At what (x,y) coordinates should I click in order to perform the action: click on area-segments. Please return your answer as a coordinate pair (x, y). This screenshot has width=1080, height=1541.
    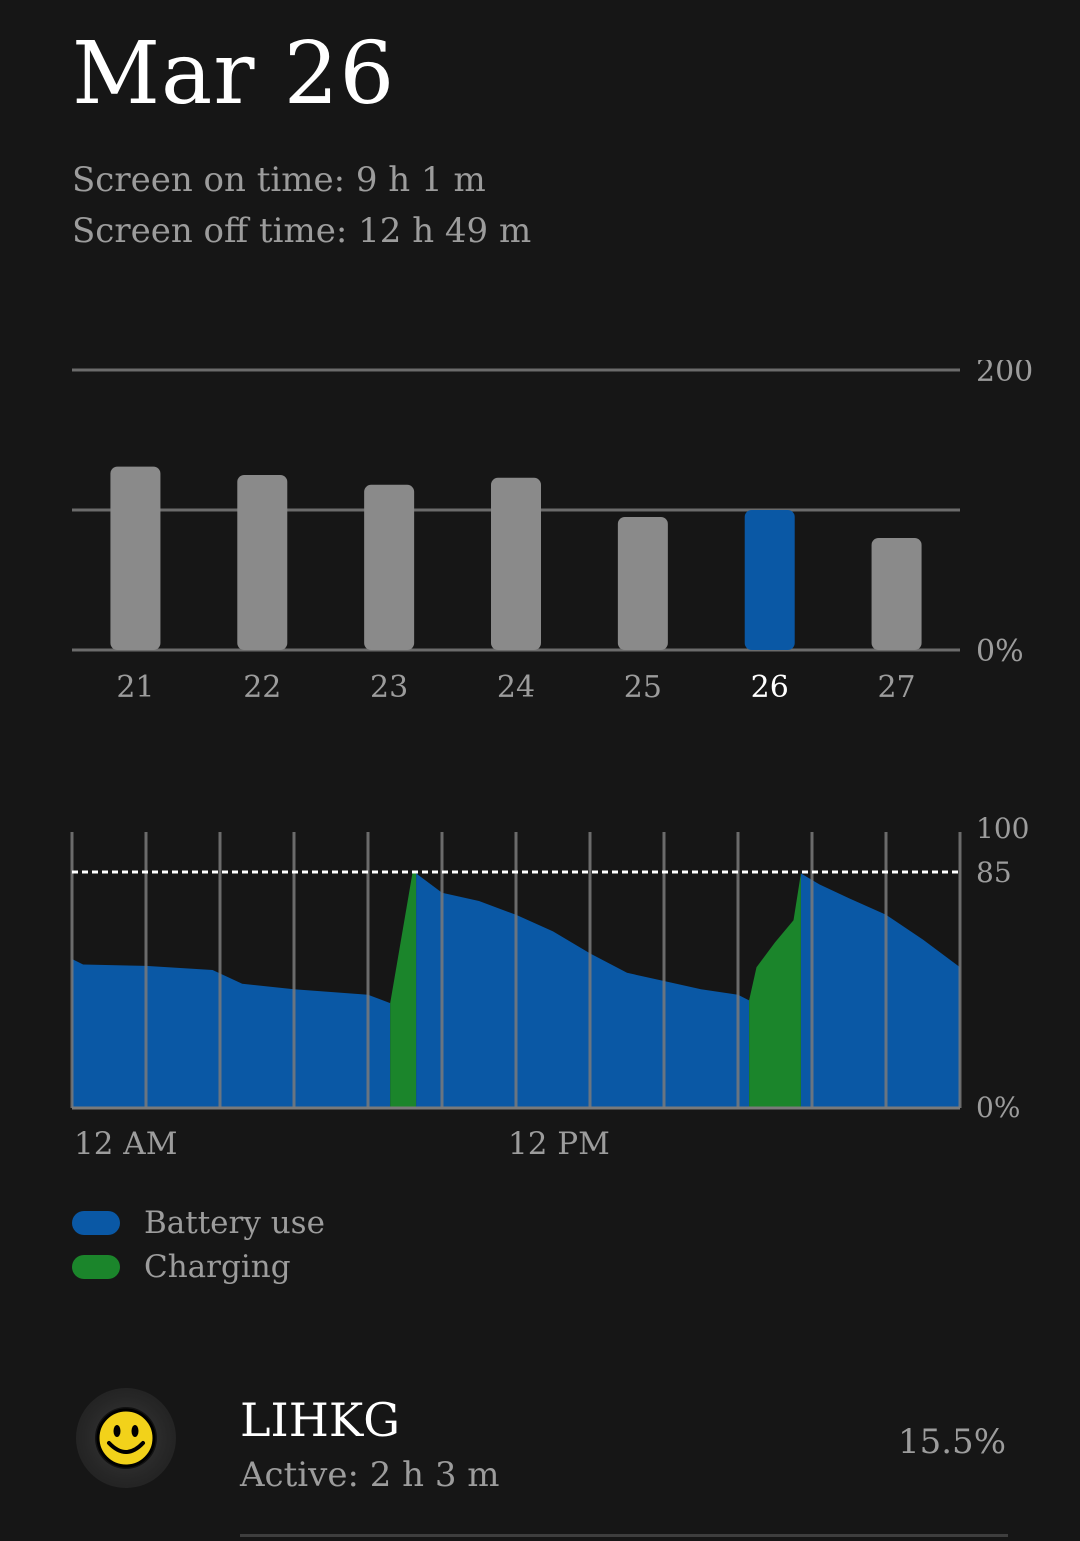
    Looking at the image, I should click on (516, 990).